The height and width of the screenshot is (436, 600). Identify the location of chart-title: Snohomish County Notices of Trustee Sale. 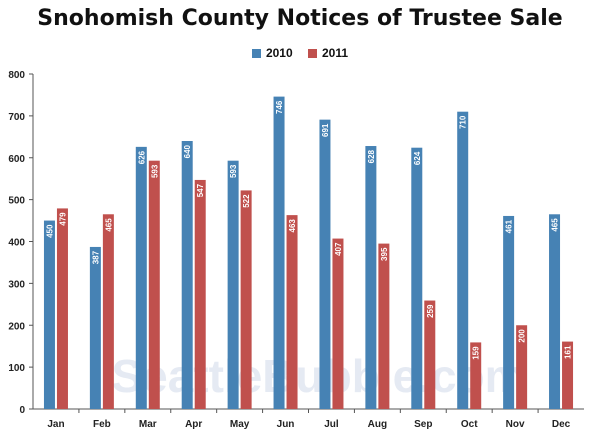
(300, 18).